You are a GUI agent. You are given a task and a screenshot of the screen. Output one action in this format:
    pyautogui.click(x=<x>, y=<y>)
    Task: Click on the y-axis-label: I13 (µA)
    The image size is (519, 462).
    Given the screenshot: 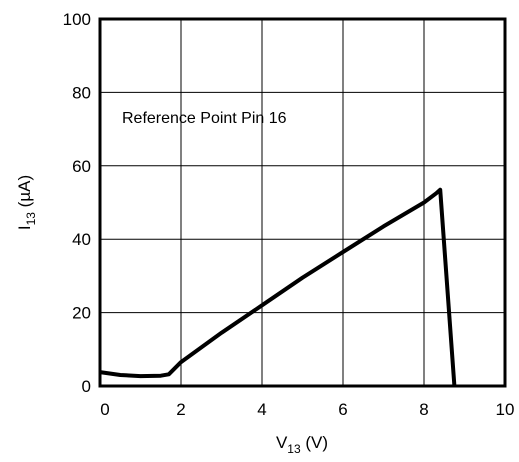 What is the action you would take?
    pyautogui.click(x=26, y=202)
    